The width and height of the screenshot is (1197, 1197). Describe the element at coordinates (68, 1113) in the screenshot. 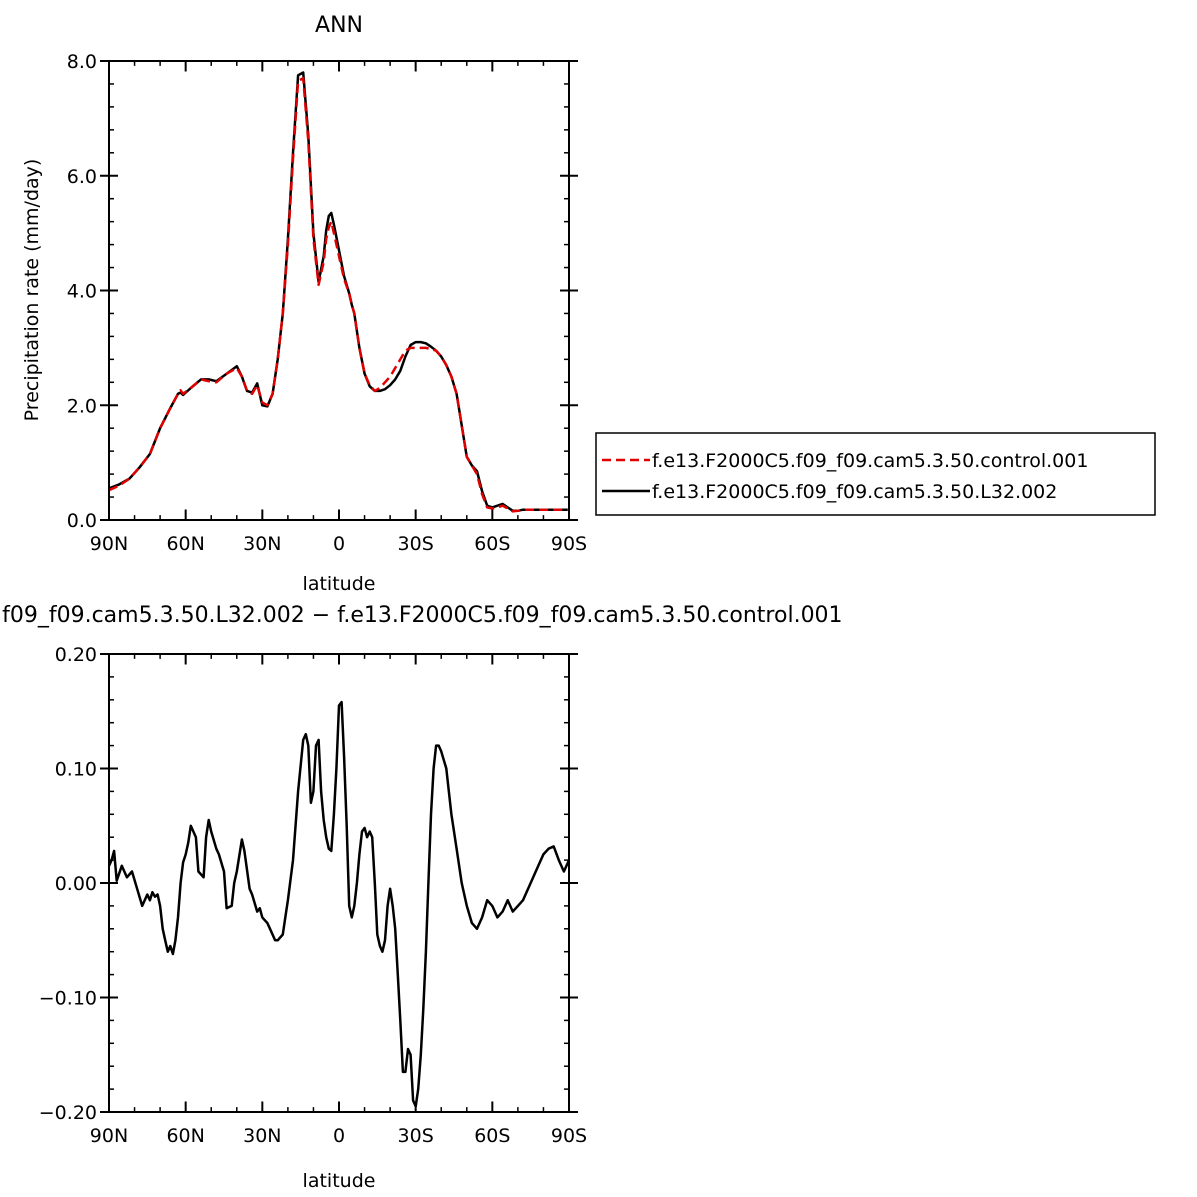

I see `bottom-y-tick-label: −0.20` at that location.